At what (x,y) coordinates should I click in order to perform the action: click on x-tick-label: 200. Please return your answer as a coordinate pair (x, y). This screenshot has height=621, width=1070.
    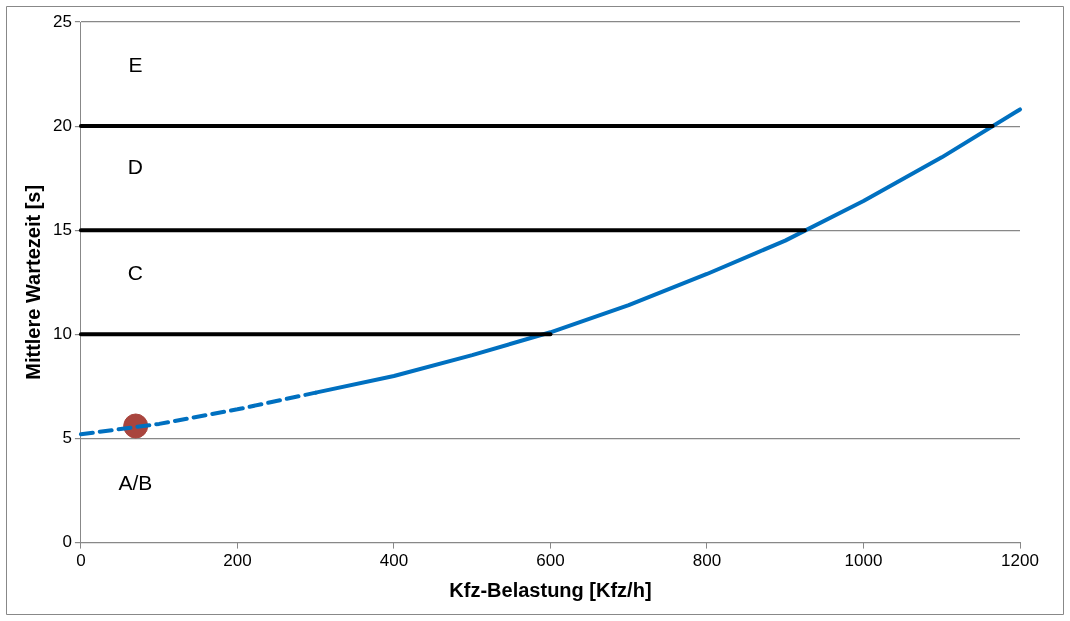
    Looking at the image, I should click on (237, 561).